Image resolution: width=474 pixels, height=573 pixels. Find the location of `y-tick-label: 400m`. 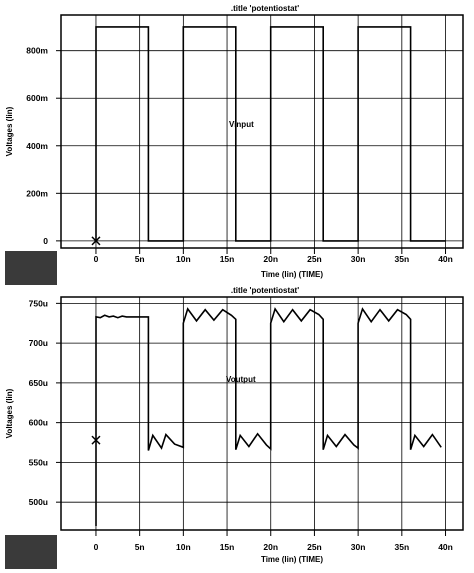

y-tick-label: 400m is located at coordinates (37, 146).